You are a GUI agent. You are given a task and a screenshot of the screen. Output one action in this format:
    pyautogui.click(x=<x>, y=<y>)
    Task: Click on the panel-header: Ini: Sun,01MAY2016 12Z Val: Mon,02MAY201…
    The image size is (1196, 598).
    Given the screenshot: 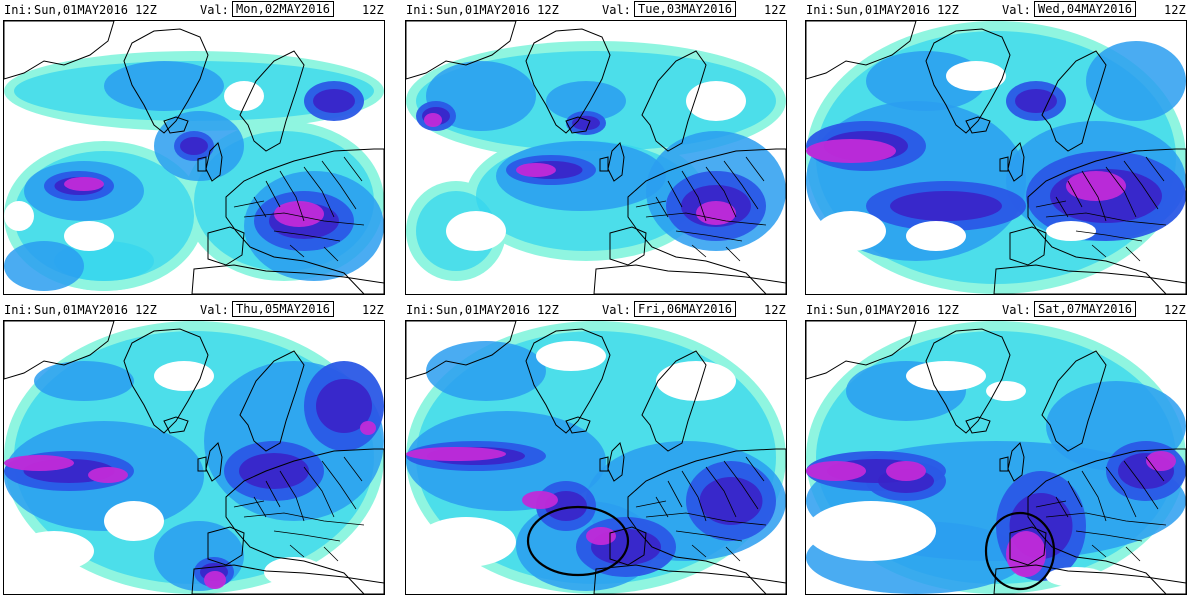 What is the action you would take?
    pyautogui.click(x=198, y=10)
    